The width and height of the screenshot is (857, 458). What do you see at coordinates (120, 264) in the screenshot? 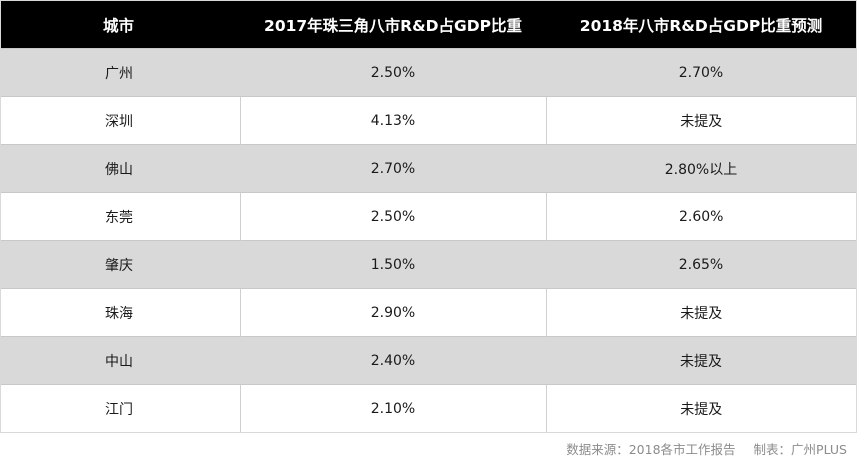
I see `cell-city: 肇庆` at bounding box center [120, 264].